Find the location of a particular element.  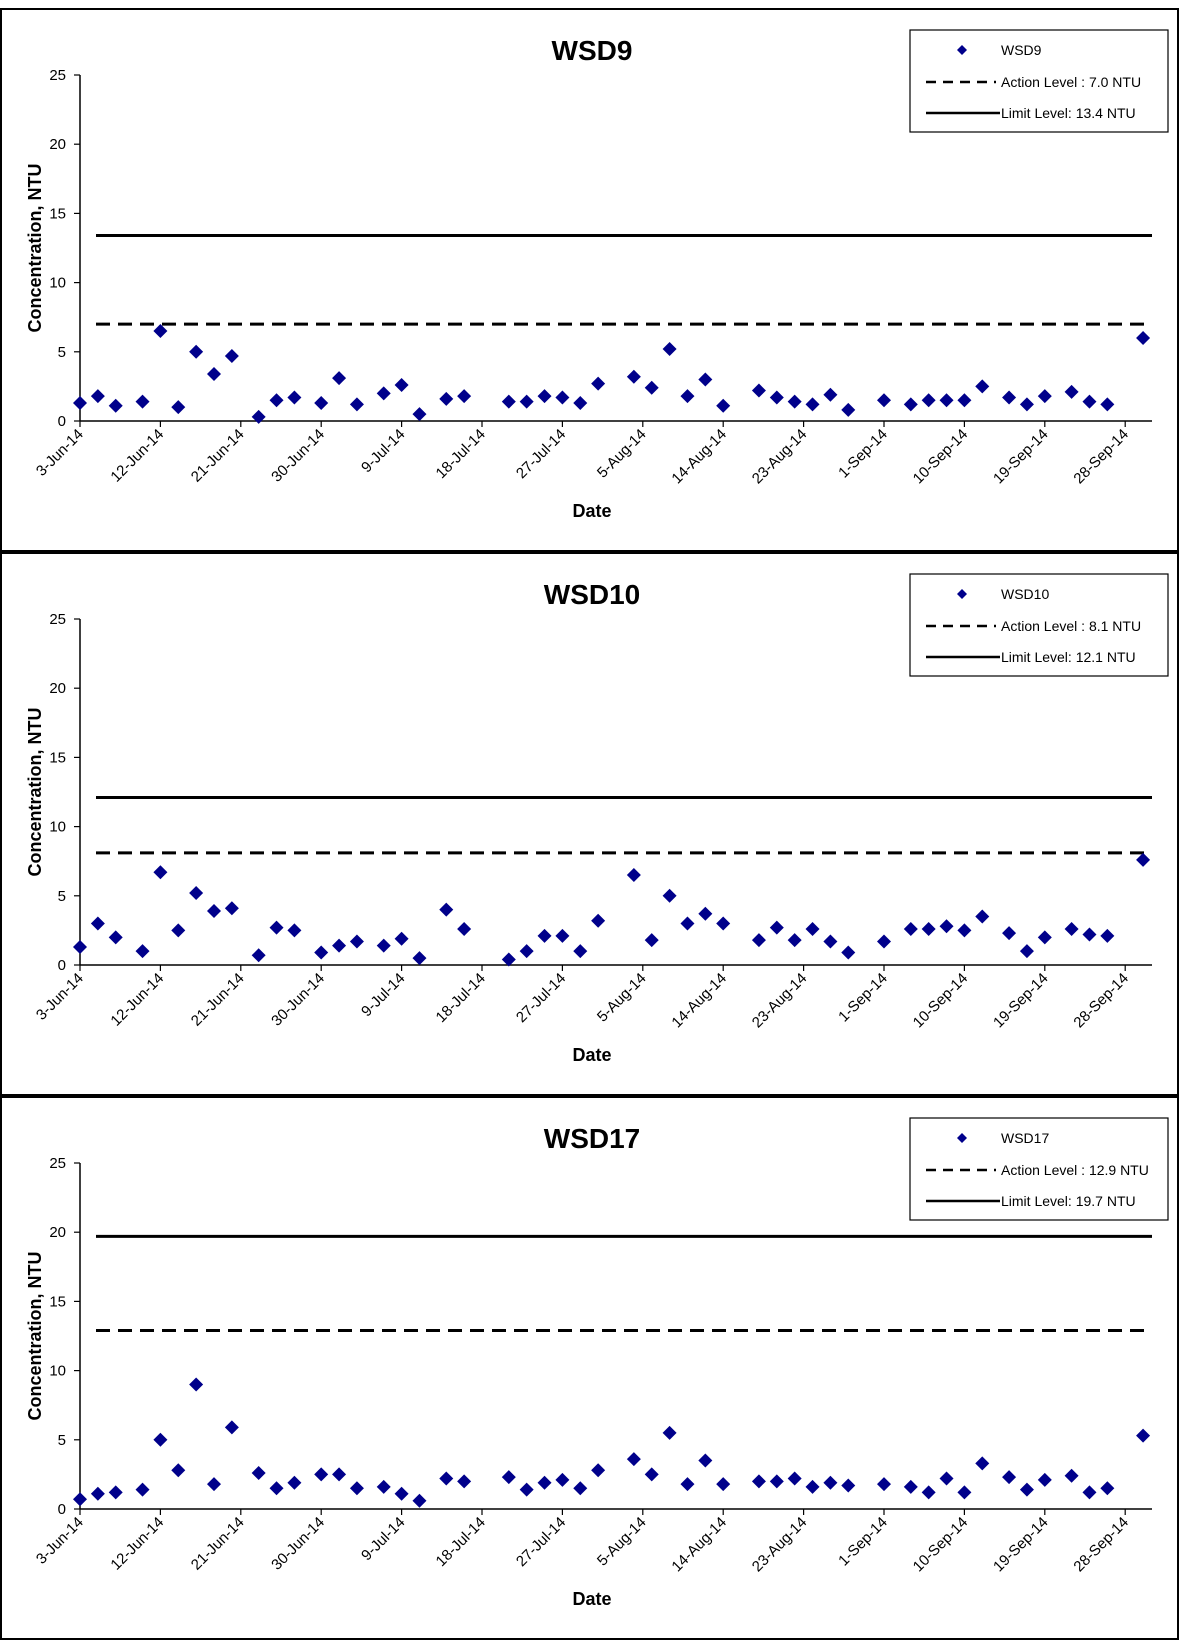

legend-label-limit: Limit Level: 12.1 NTU is located at coordinates (1068, 657).